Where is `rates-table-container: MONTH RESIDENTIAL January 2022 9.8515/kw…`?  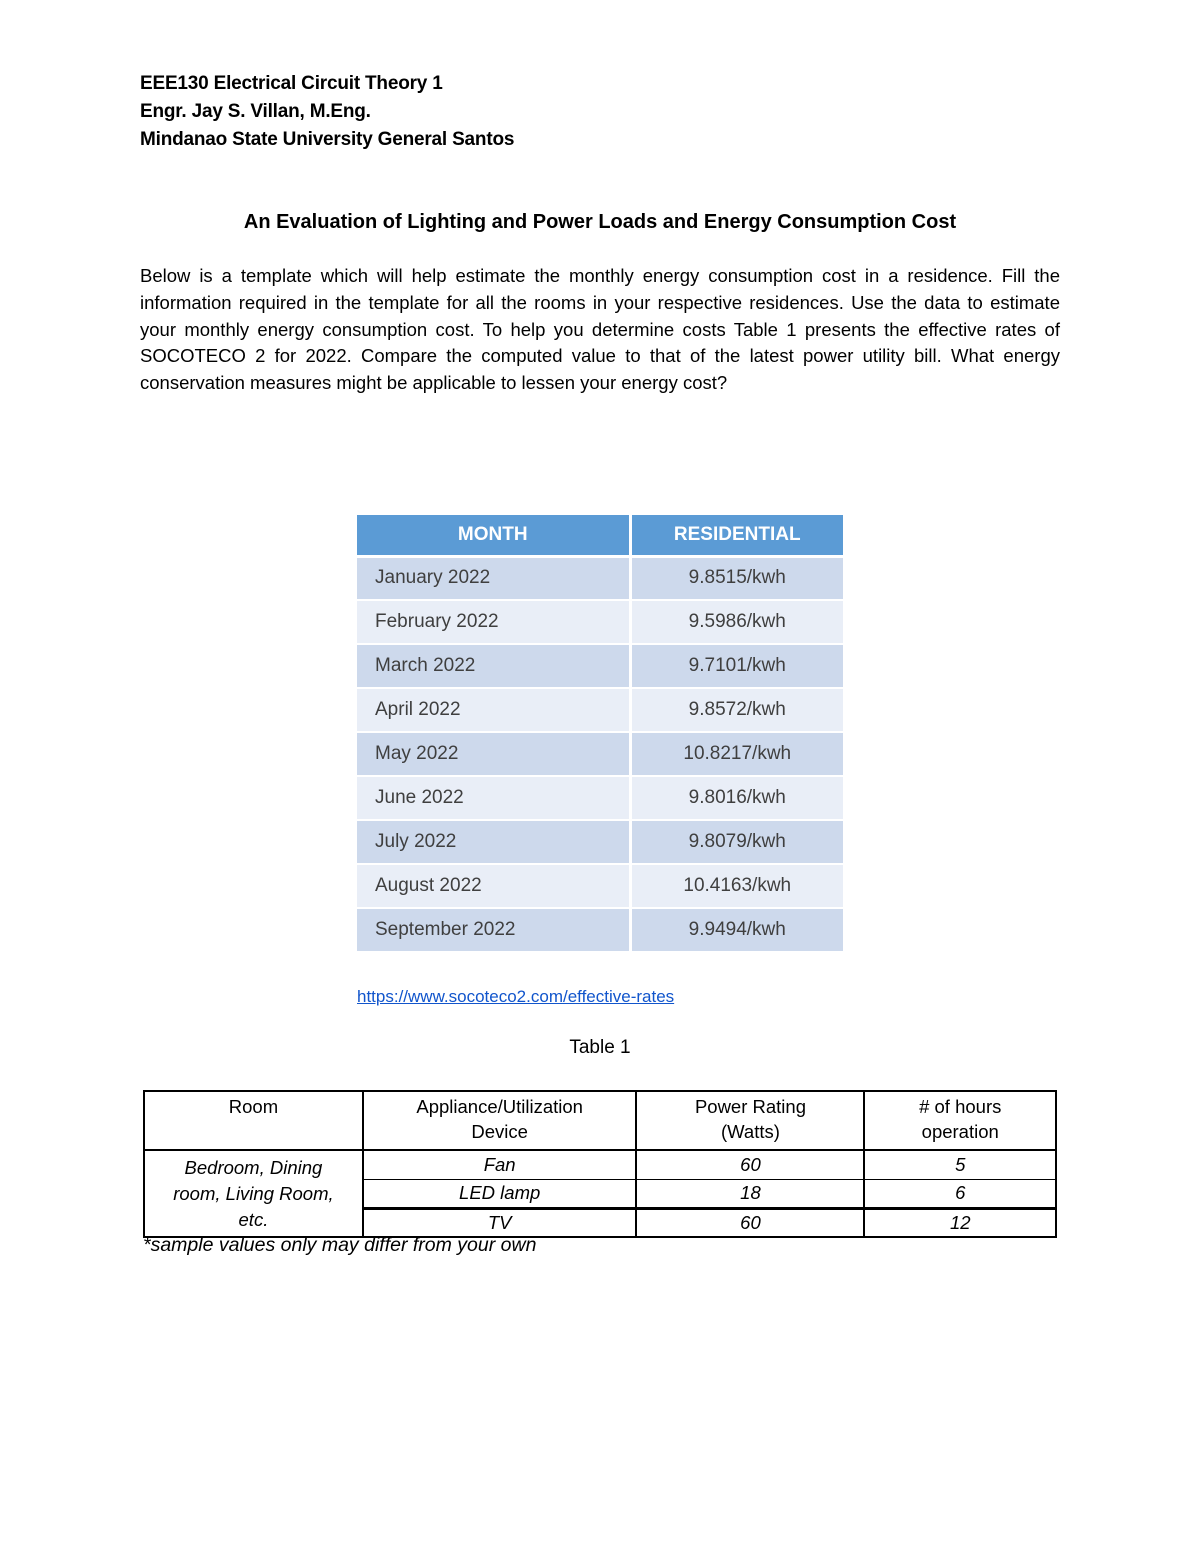 rates-table-container: MONTH RESIDENTIAL January 2022 9.8515/kw… is located at coordinates (600, 734).